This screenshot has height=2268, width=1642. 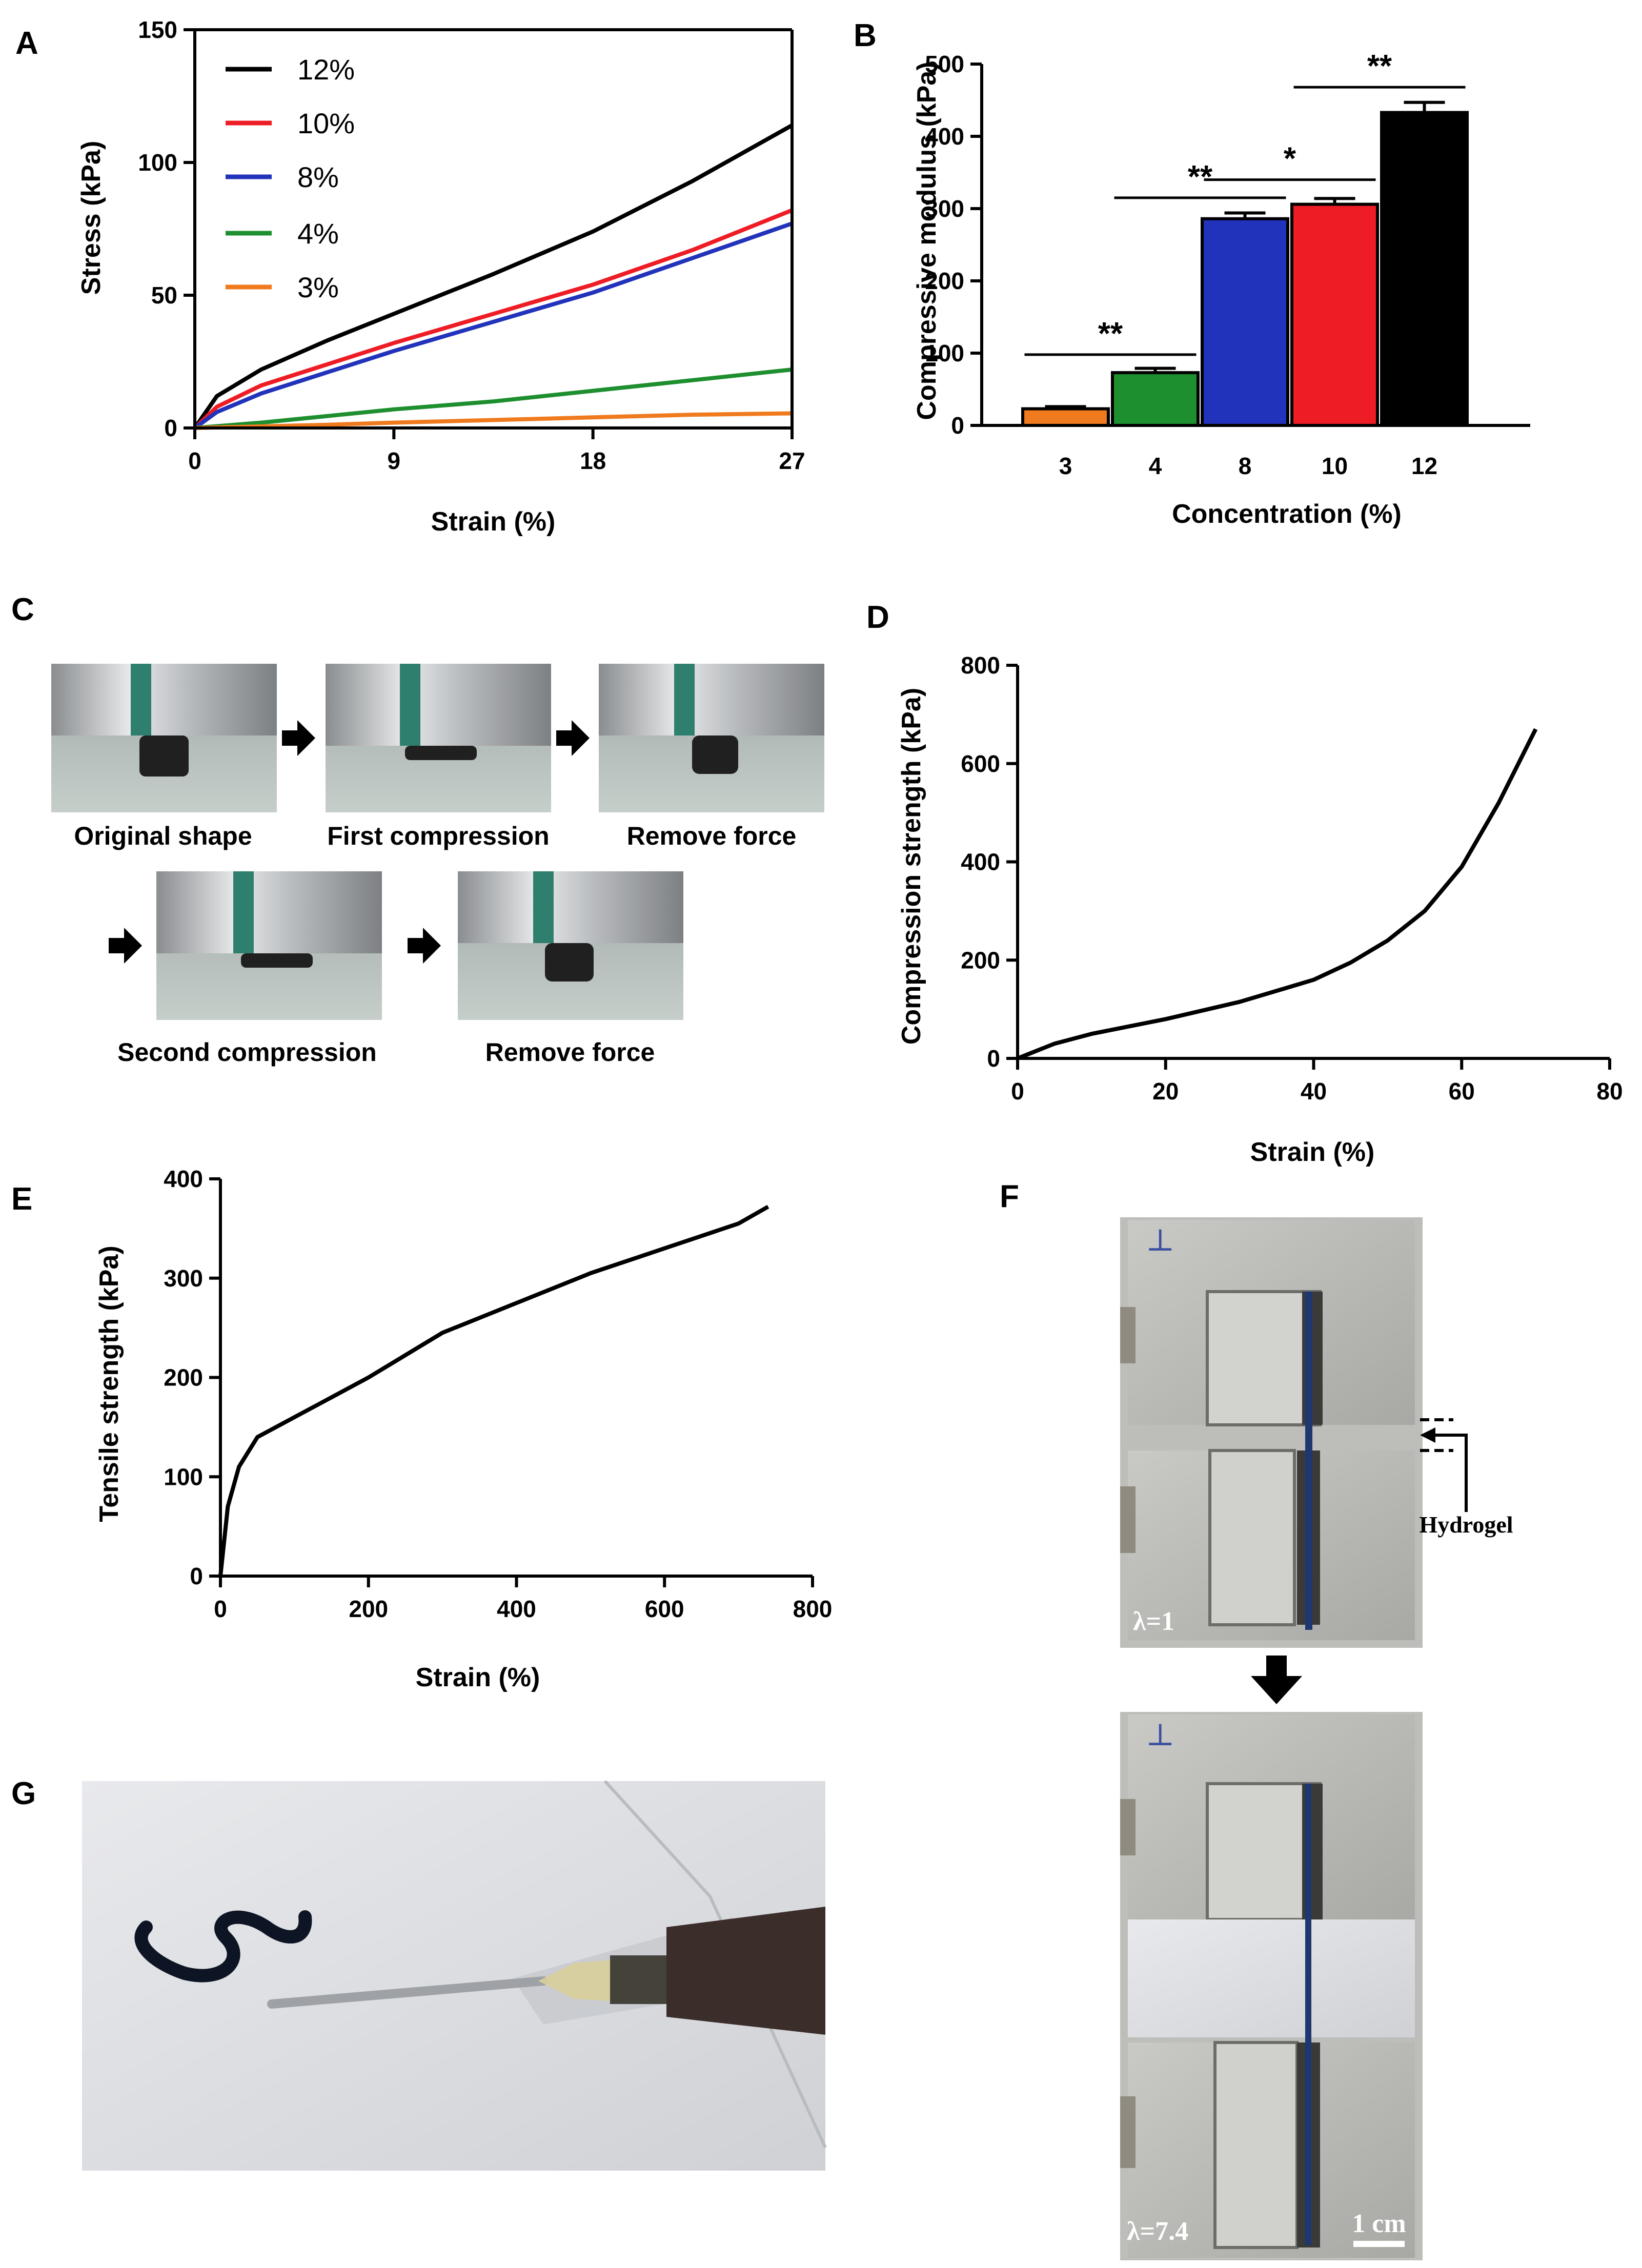 I want to click on chart-b-ytick-label: 500, so click(x=944, y=64).